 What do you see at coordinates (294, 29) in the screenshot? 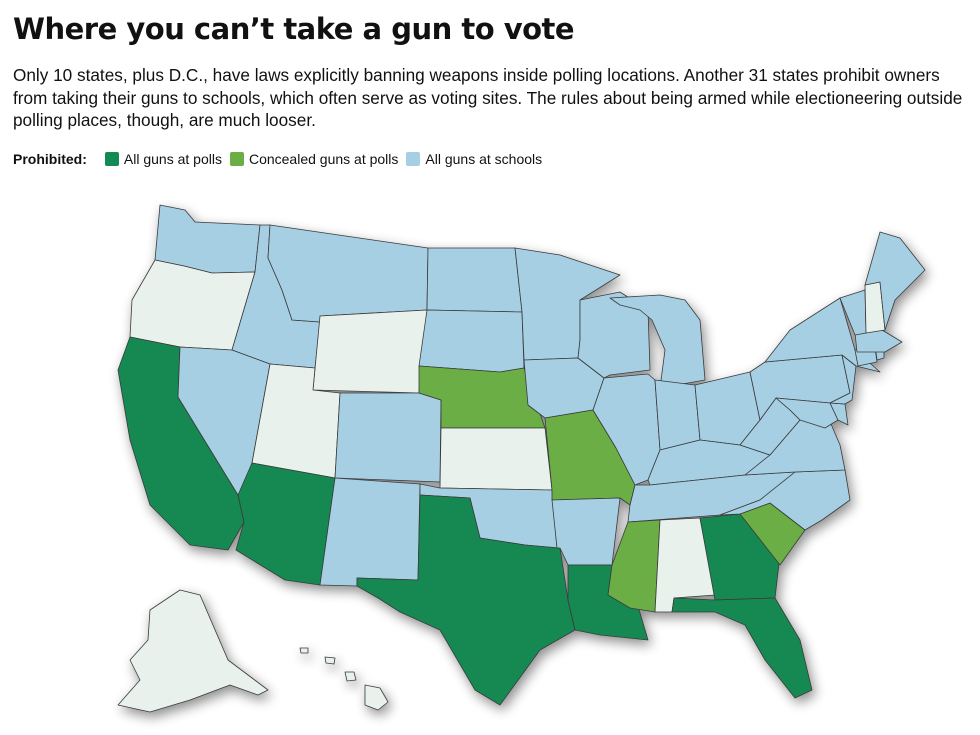
I see `page-title: Where you can’t take a gun to vote` at bounding box center [294, 29].